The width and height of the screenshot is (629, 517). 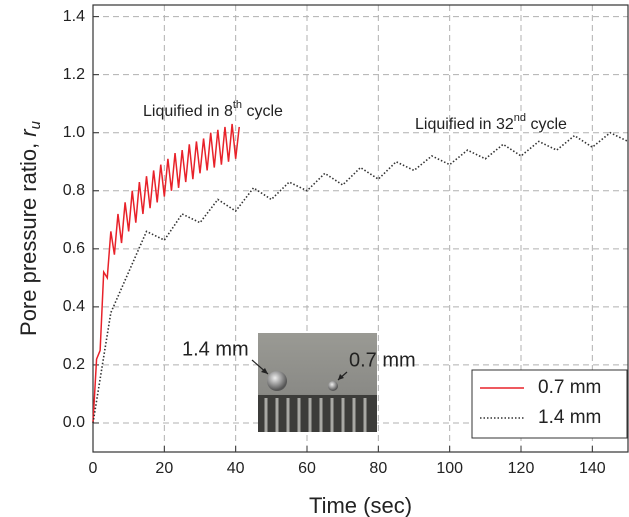 I want to click on x-tick-label: 120, so click(x=521, y=468).